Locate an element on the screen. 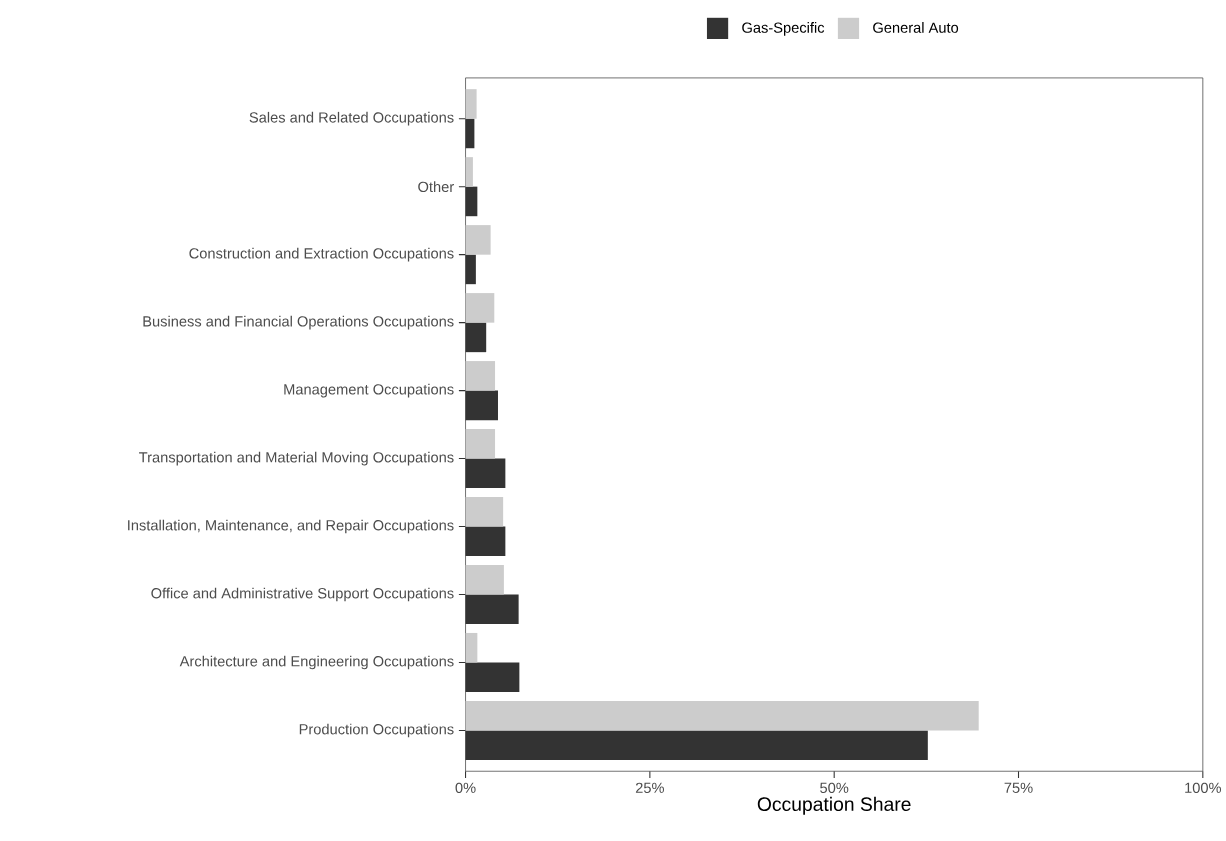 The height and width of the screenshot is (841, 1226). y-tick-label: Installation, Maintenance, and Repair Occupations is located at coordinates (291, 526).